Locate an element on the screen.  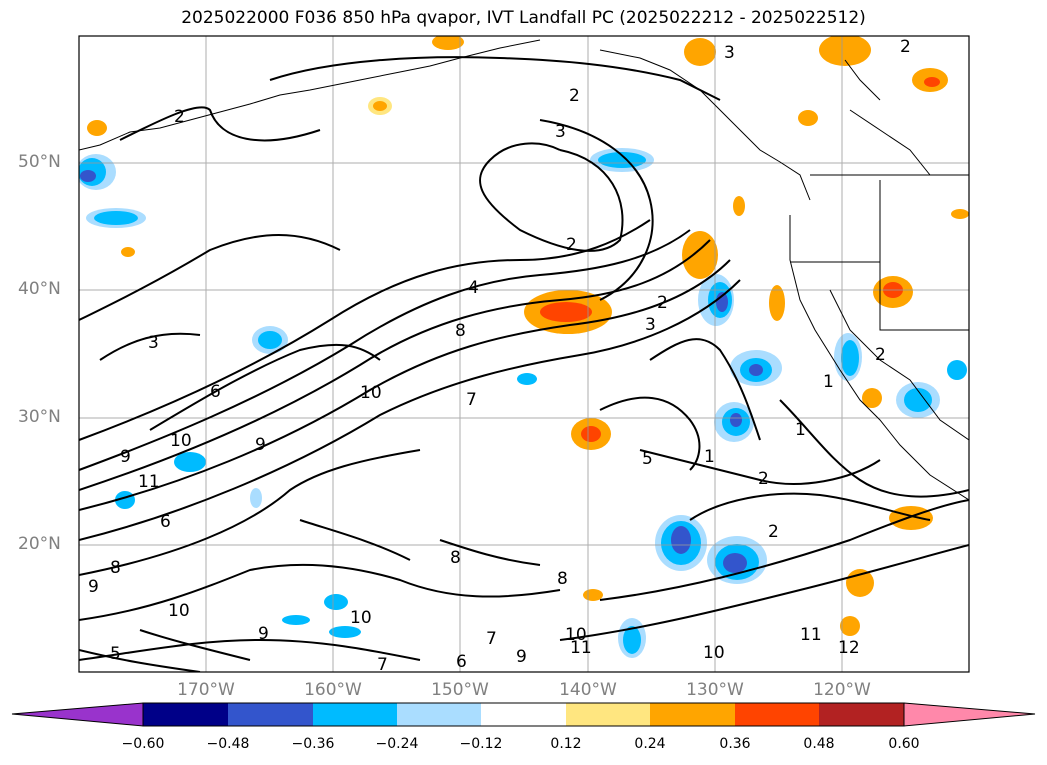
lon-label-130w: 130°W is located at coordinates (715, 690).